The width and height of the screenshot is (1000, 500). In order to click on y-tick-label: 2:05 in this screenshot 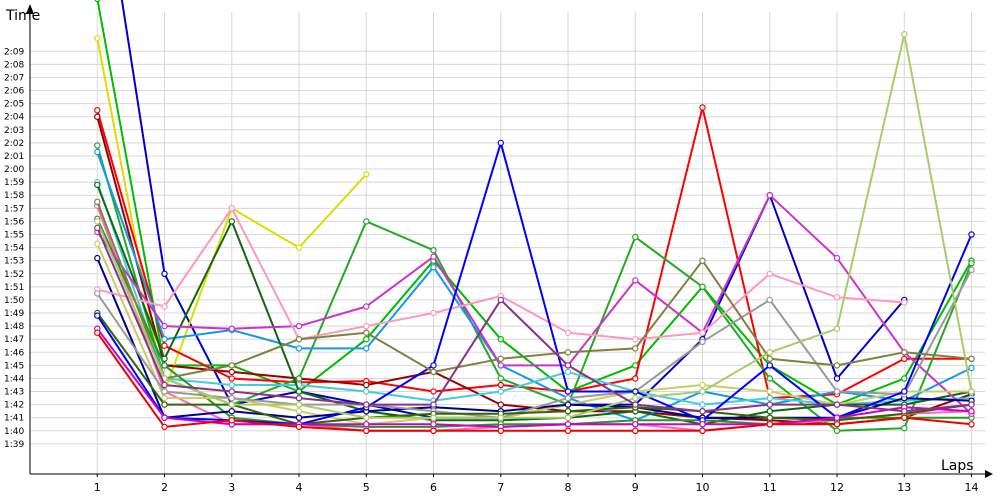, I will do `click(14, 105)`.